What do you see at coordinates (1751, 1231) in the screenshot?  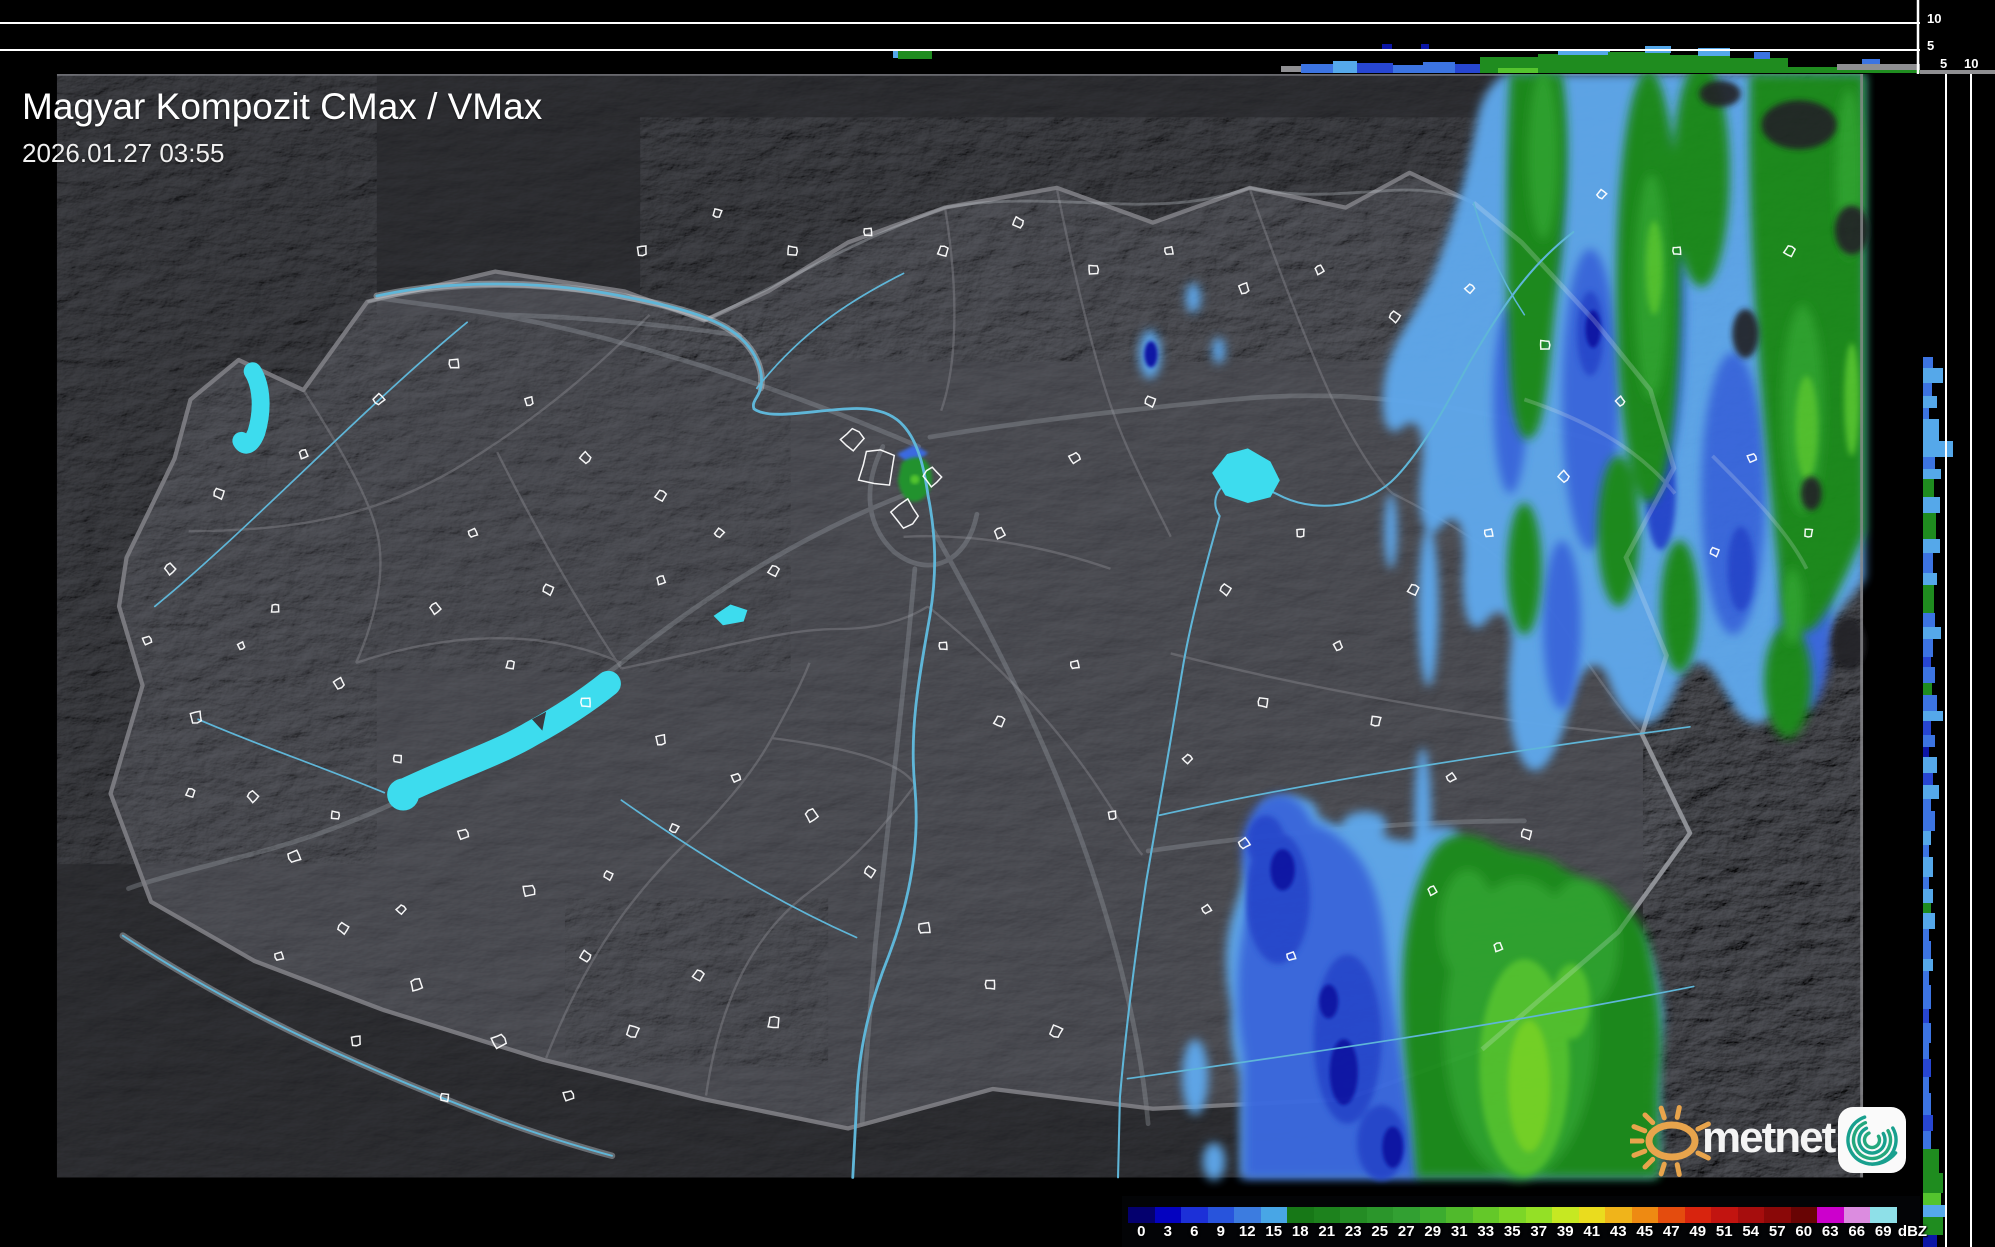 I see `legend-tick-label: 54` at bounding box center [1751, 1231].